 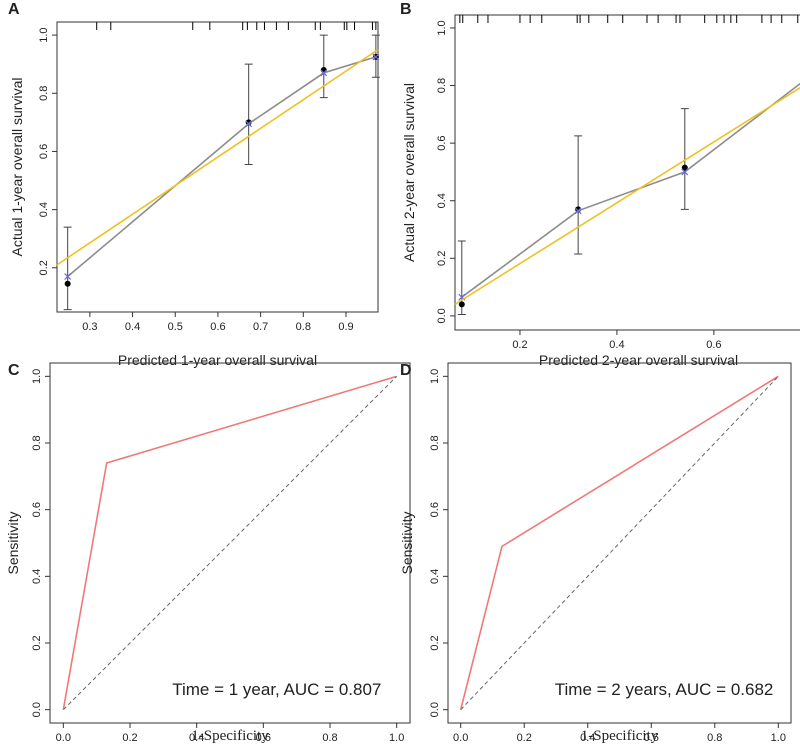 What do you see at coordinates (14, 370) in the screenshot?
I see `panel-label: C` at bounding box center [14, 370].